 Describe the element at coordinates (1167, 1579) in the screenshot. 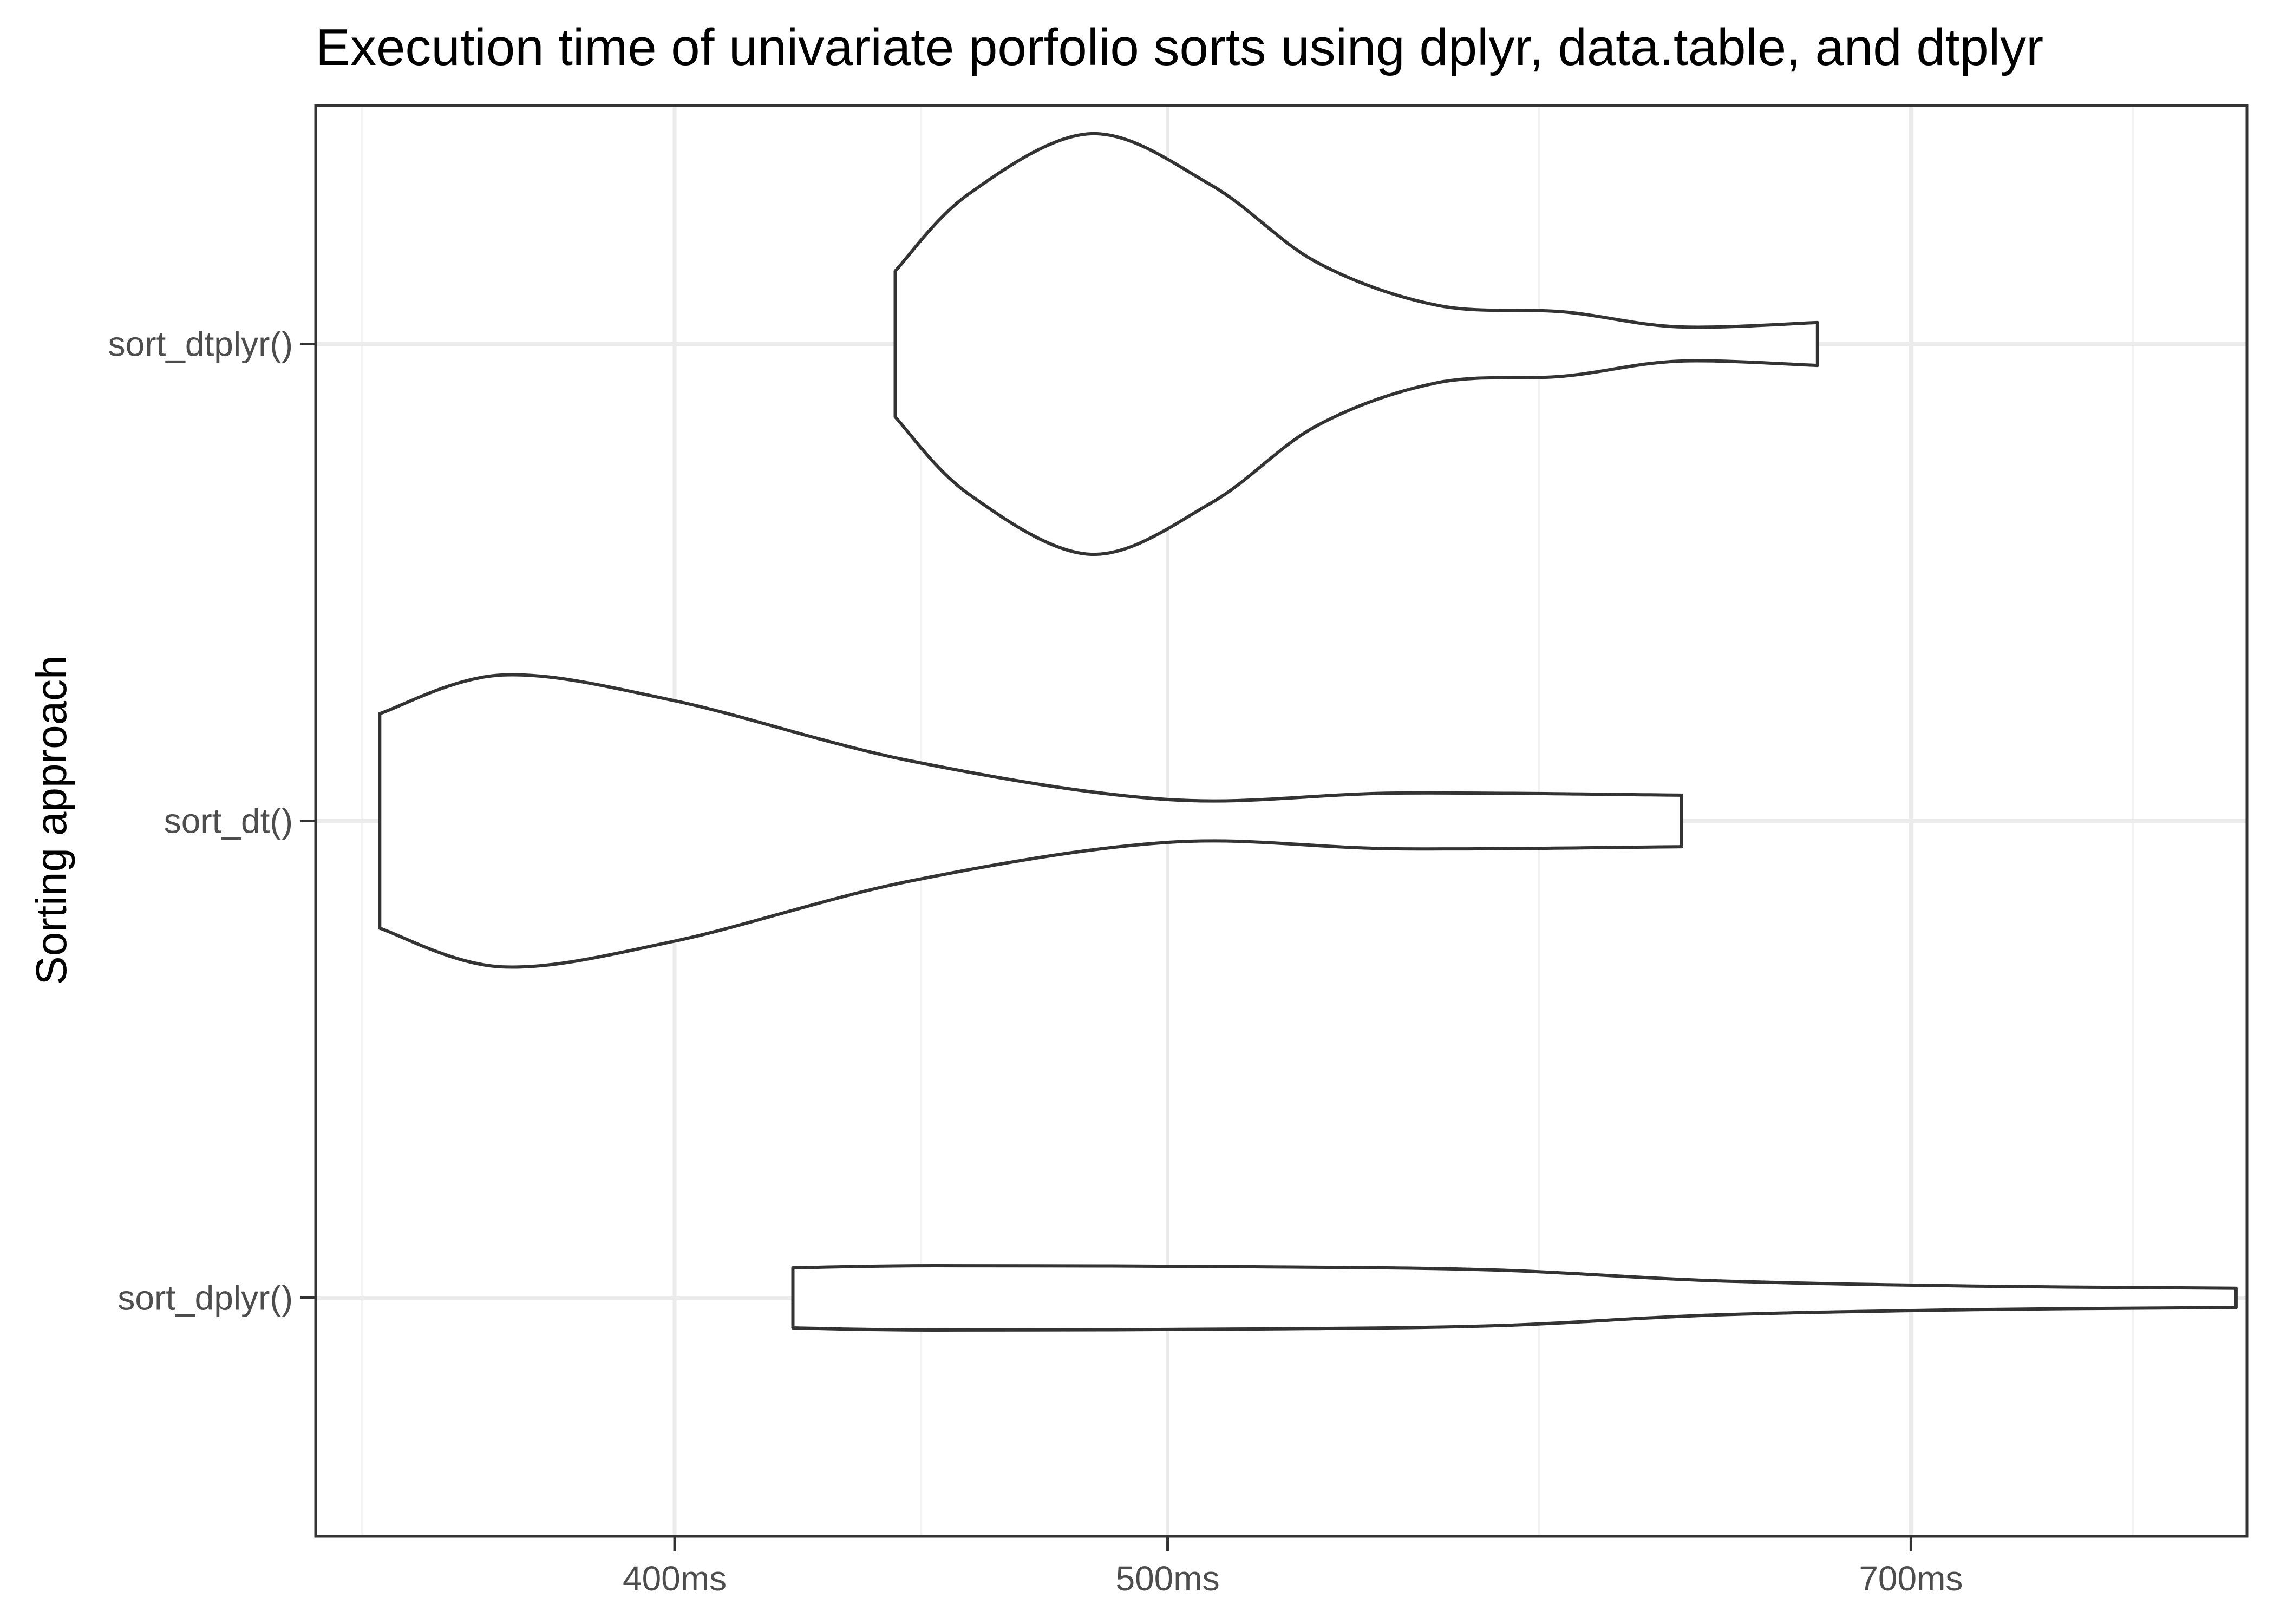

I see `x-tick-label: 500ms` at that location.